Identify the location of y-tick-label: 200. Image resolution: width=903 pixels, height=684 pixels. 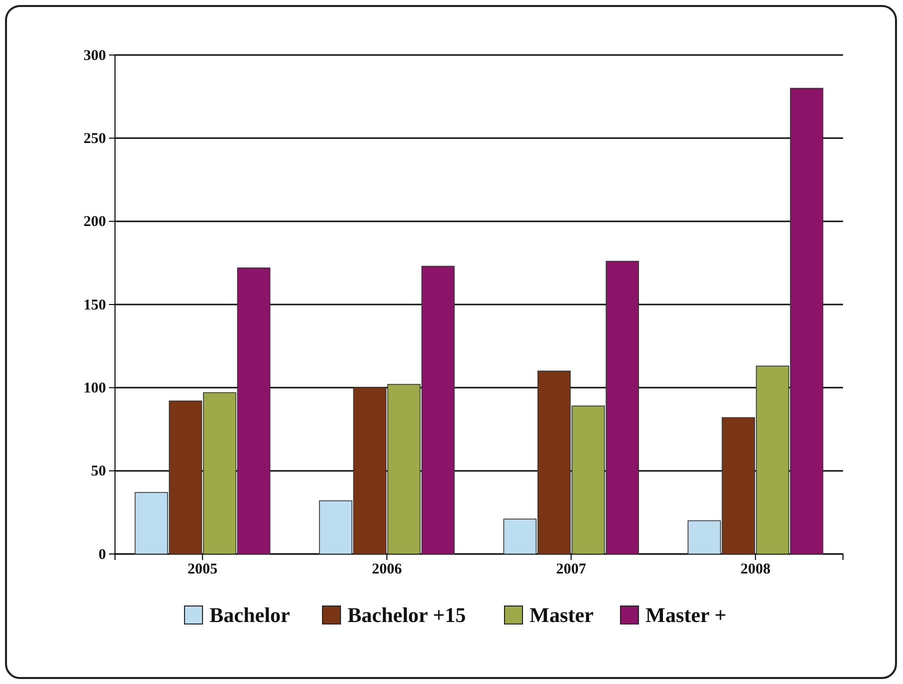
(95, 222).